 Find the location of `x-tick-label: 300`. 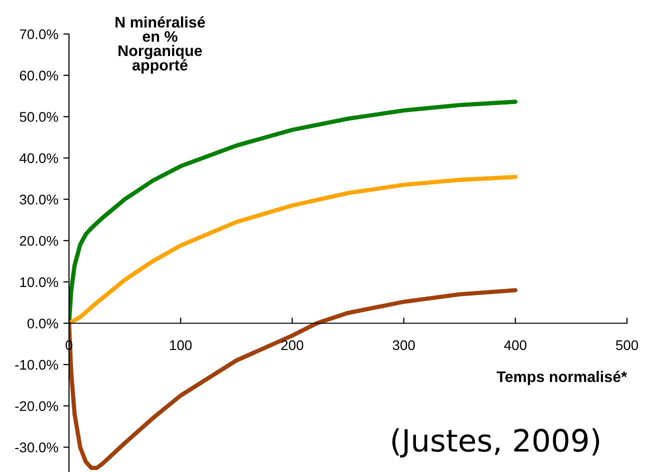

x-tick-label: 300 is located at coordinates (403, 345).